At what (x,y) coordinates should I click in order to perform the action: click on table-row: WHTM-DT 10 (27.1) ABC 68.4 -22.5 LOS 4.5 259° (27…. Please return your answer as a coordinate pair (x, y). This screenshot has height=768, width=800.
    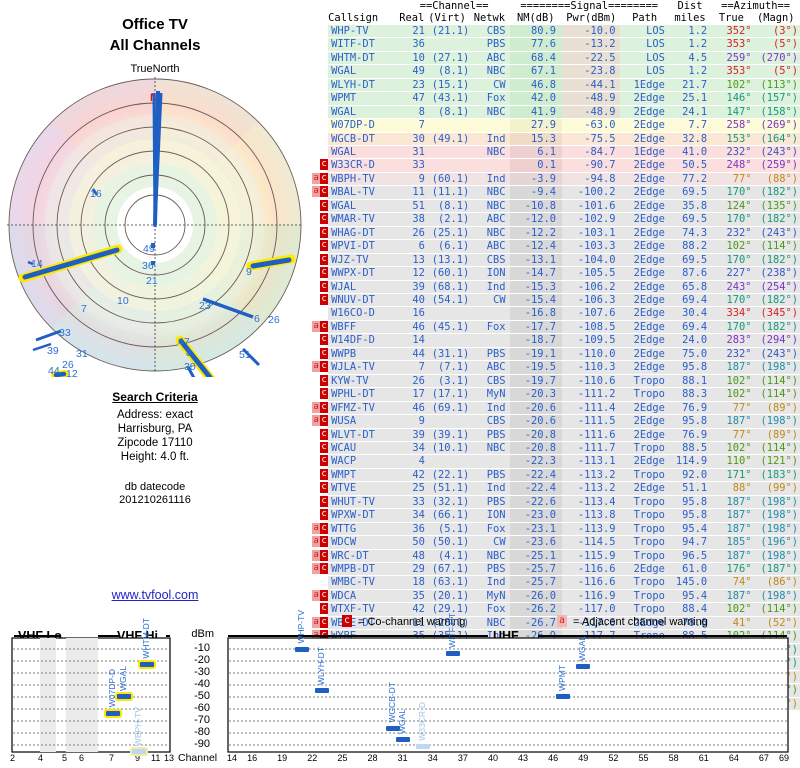
    Looking at the image, I should click on (555, 58).